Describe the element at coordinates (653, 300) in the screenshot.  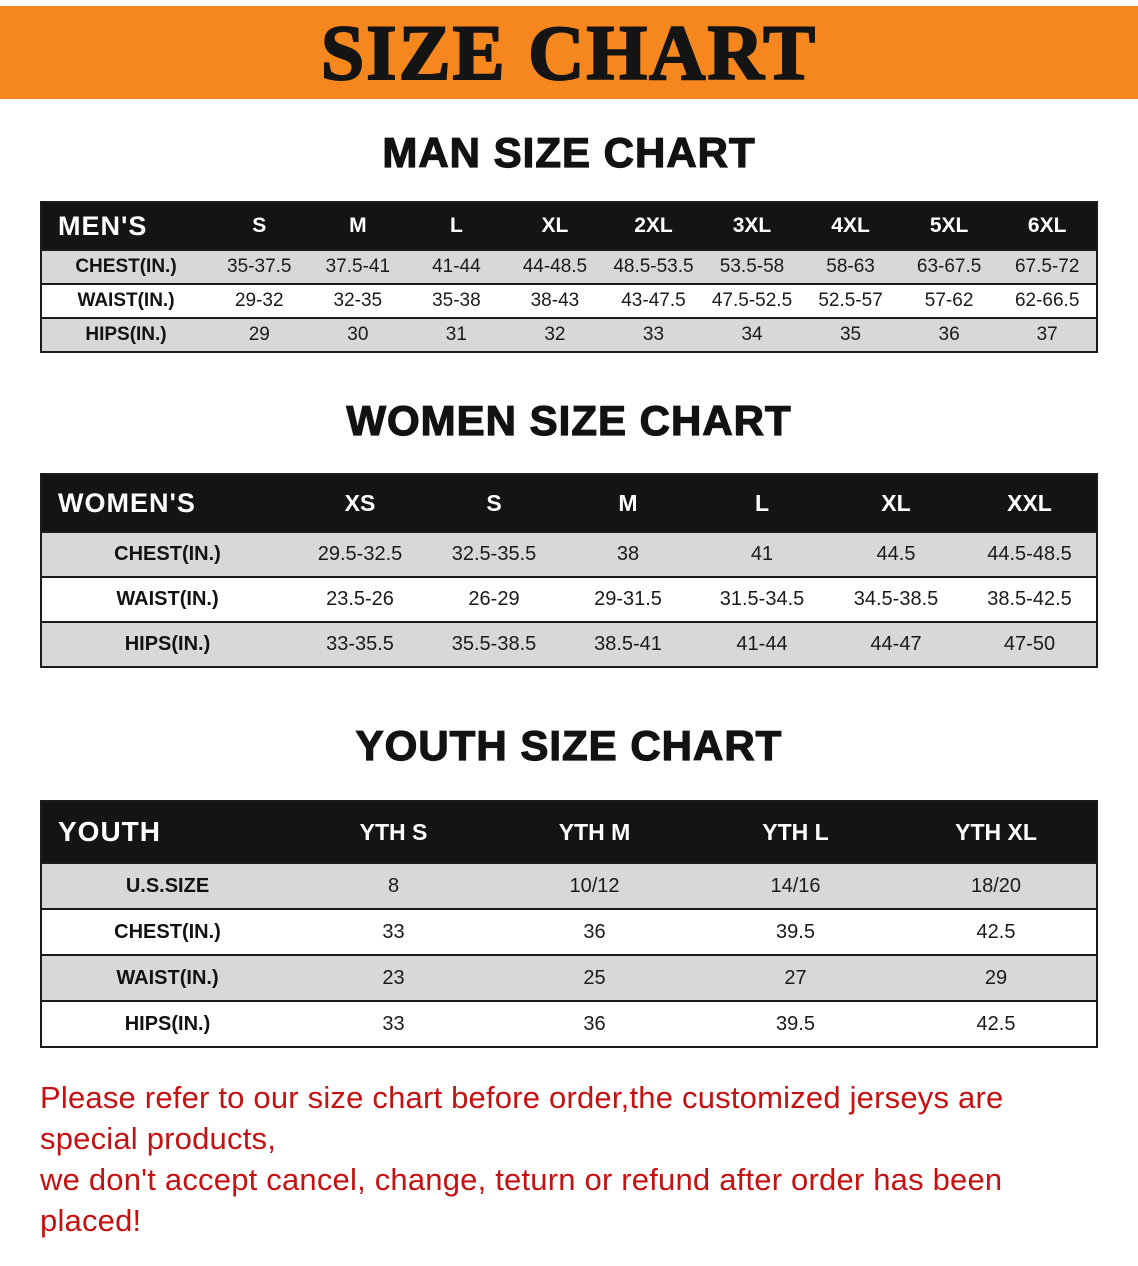
I see `value-cell: 43-47.5` at that location.